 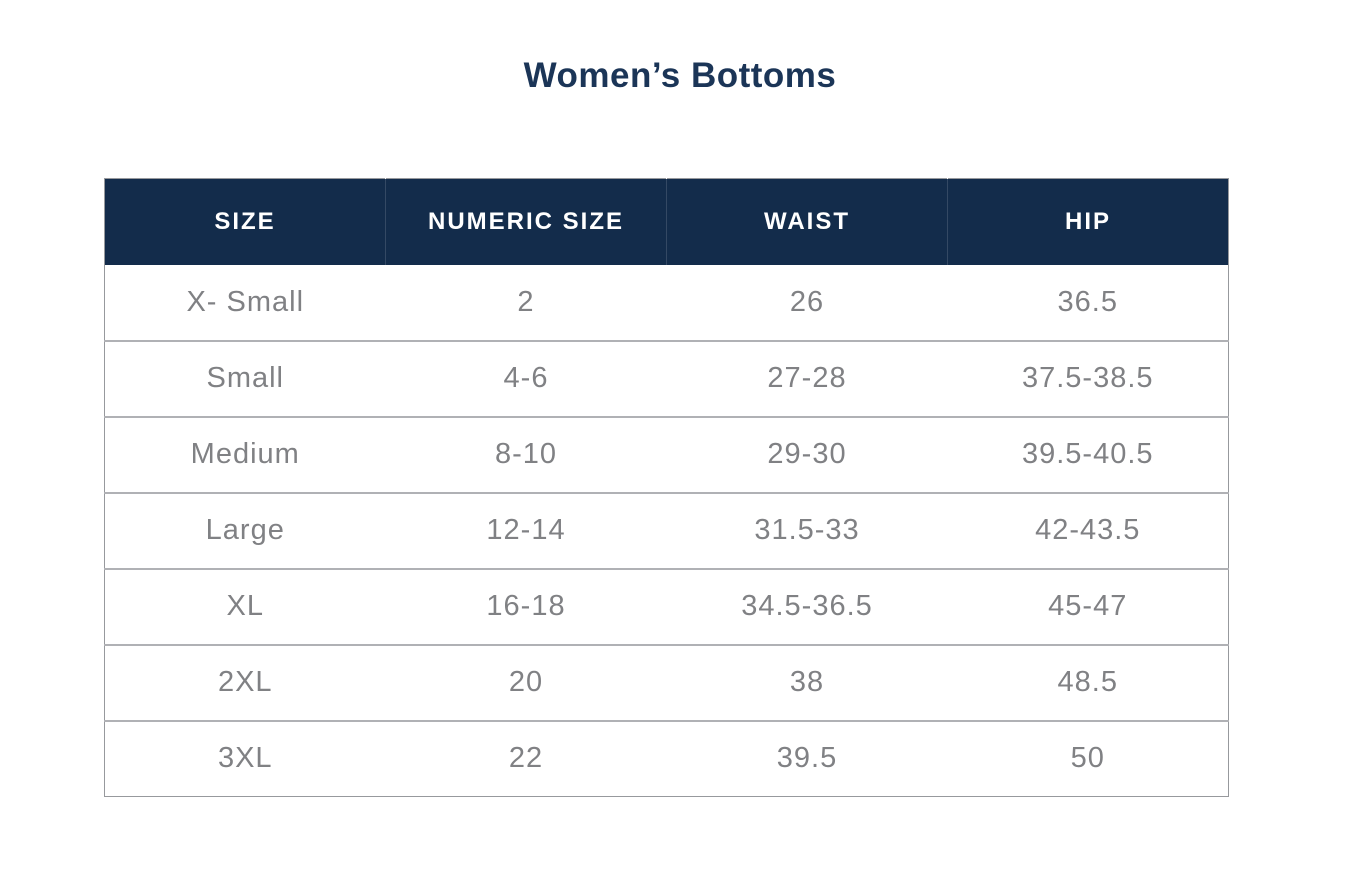 What do you see at coordinates (1088, 758) in the screenshot?
I see `table-cell: 50` at bounding box center [1088, 758].